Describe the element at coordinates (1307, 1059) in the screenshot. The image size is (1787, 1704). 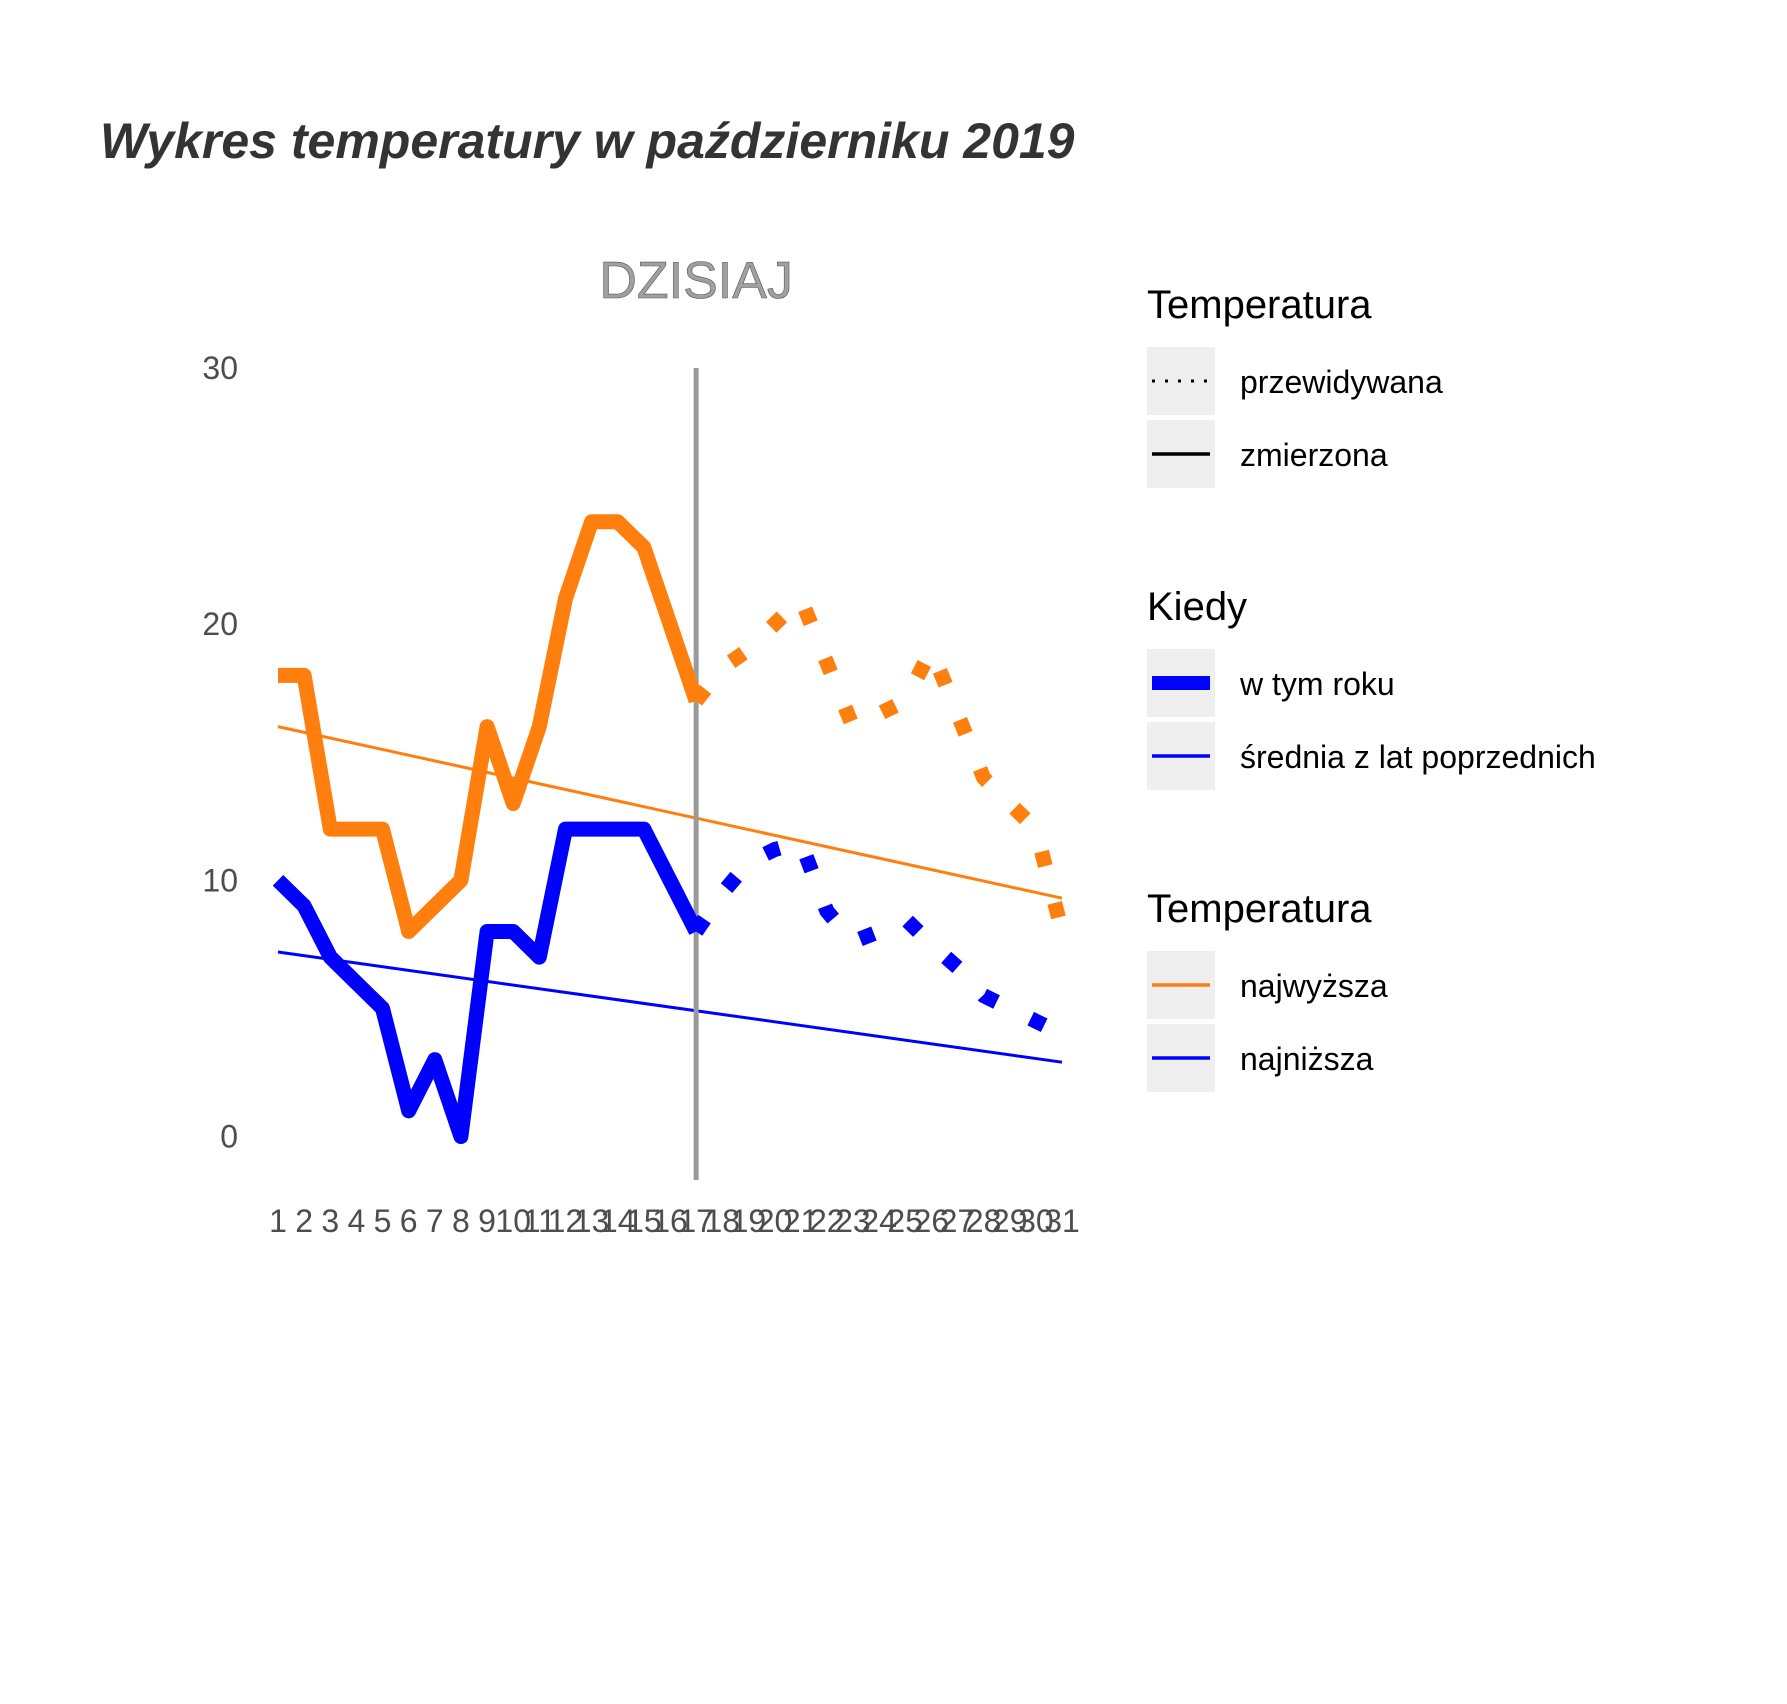
I see `legend-label-najnizsza: najniższa` at that location.